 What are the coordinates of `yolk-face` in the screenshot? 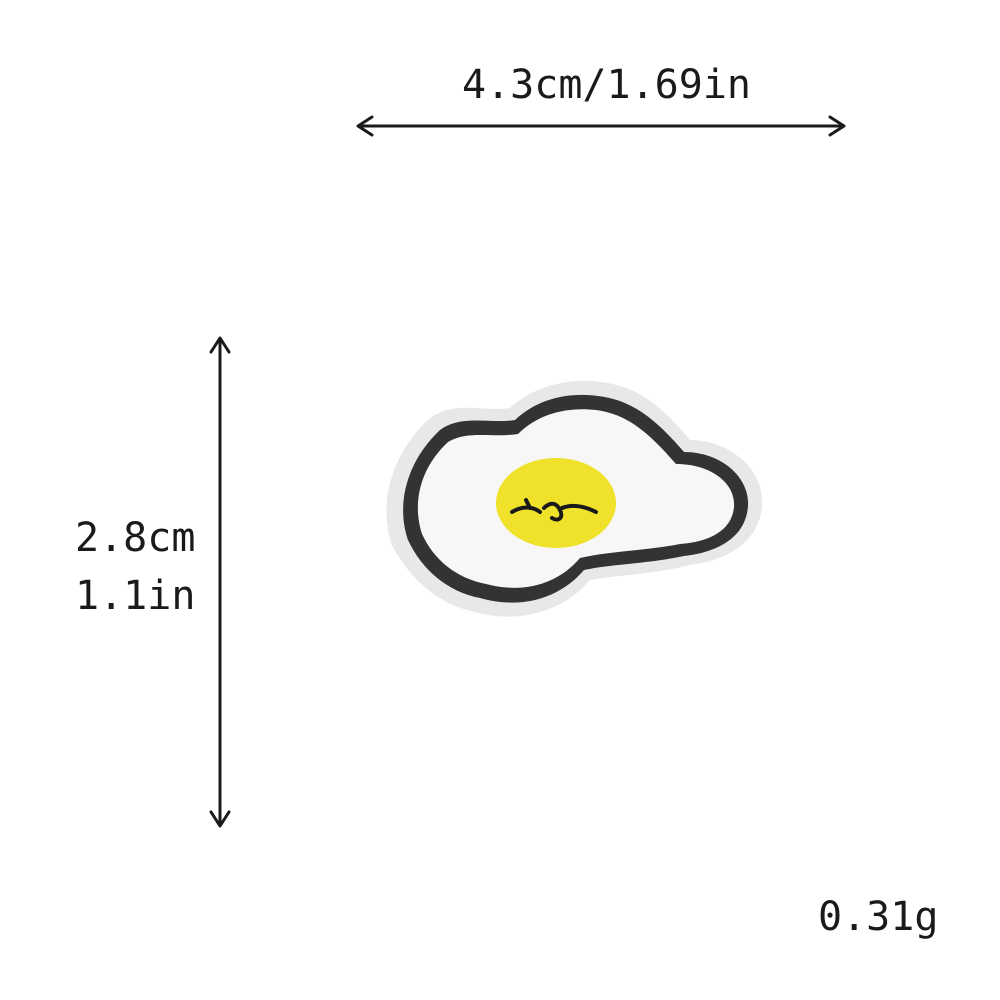 It's located at (554, 510).